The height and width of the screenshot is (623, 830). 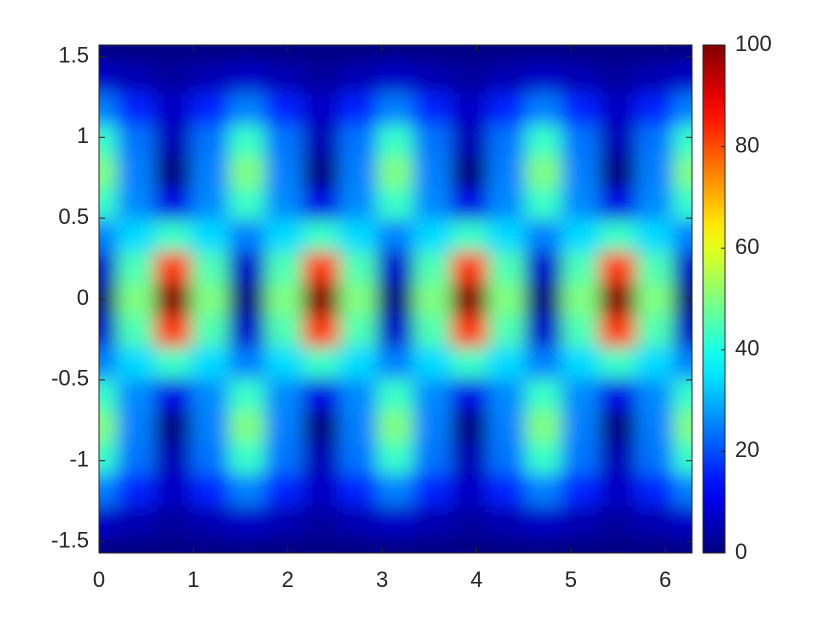 What do you see at coordinates (83, 297) in the screenshot?
I see `y-tick-label: 0` at bounding box center [83, 297].